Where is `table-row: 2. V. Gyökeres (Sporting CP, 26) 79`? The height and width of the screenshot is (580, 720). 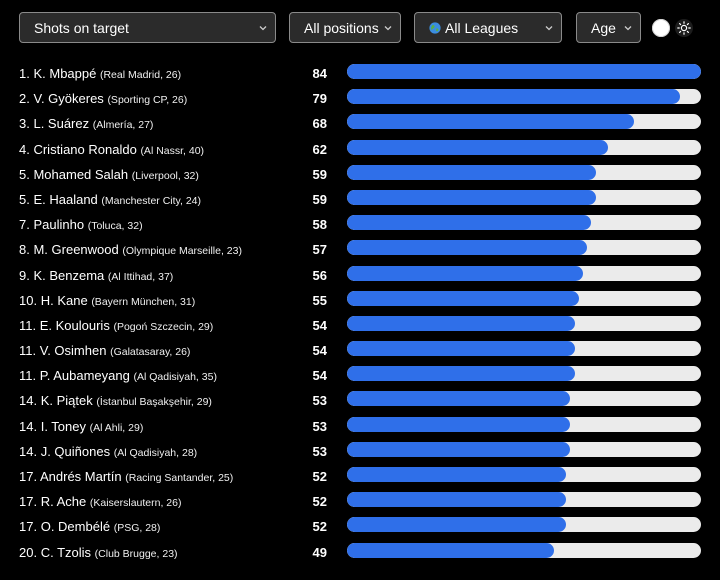 table-row: 2. V. Gyökeres (Sporting CP, 26) 79 is located at coordinates (360, 97).